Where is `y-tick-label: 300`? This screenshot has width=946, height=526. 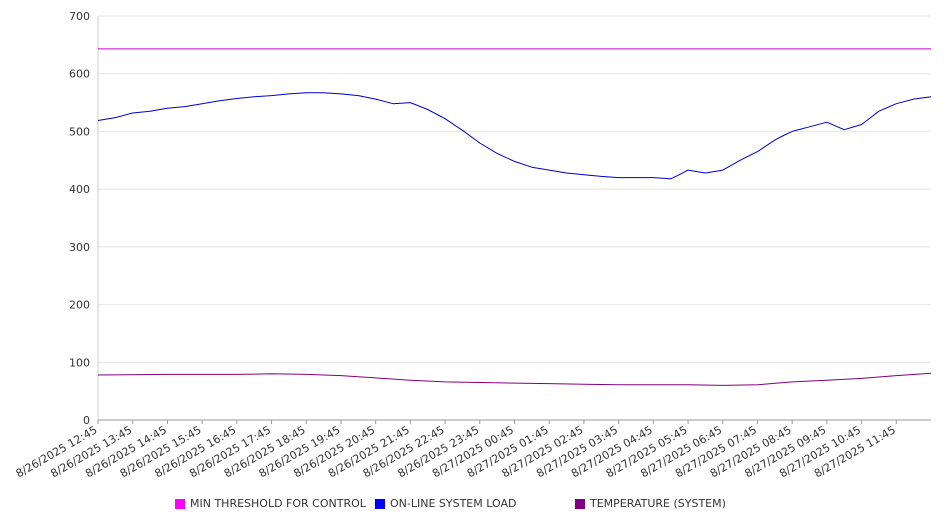
y-tick-label: 300 is located at coordinates (79, 247).